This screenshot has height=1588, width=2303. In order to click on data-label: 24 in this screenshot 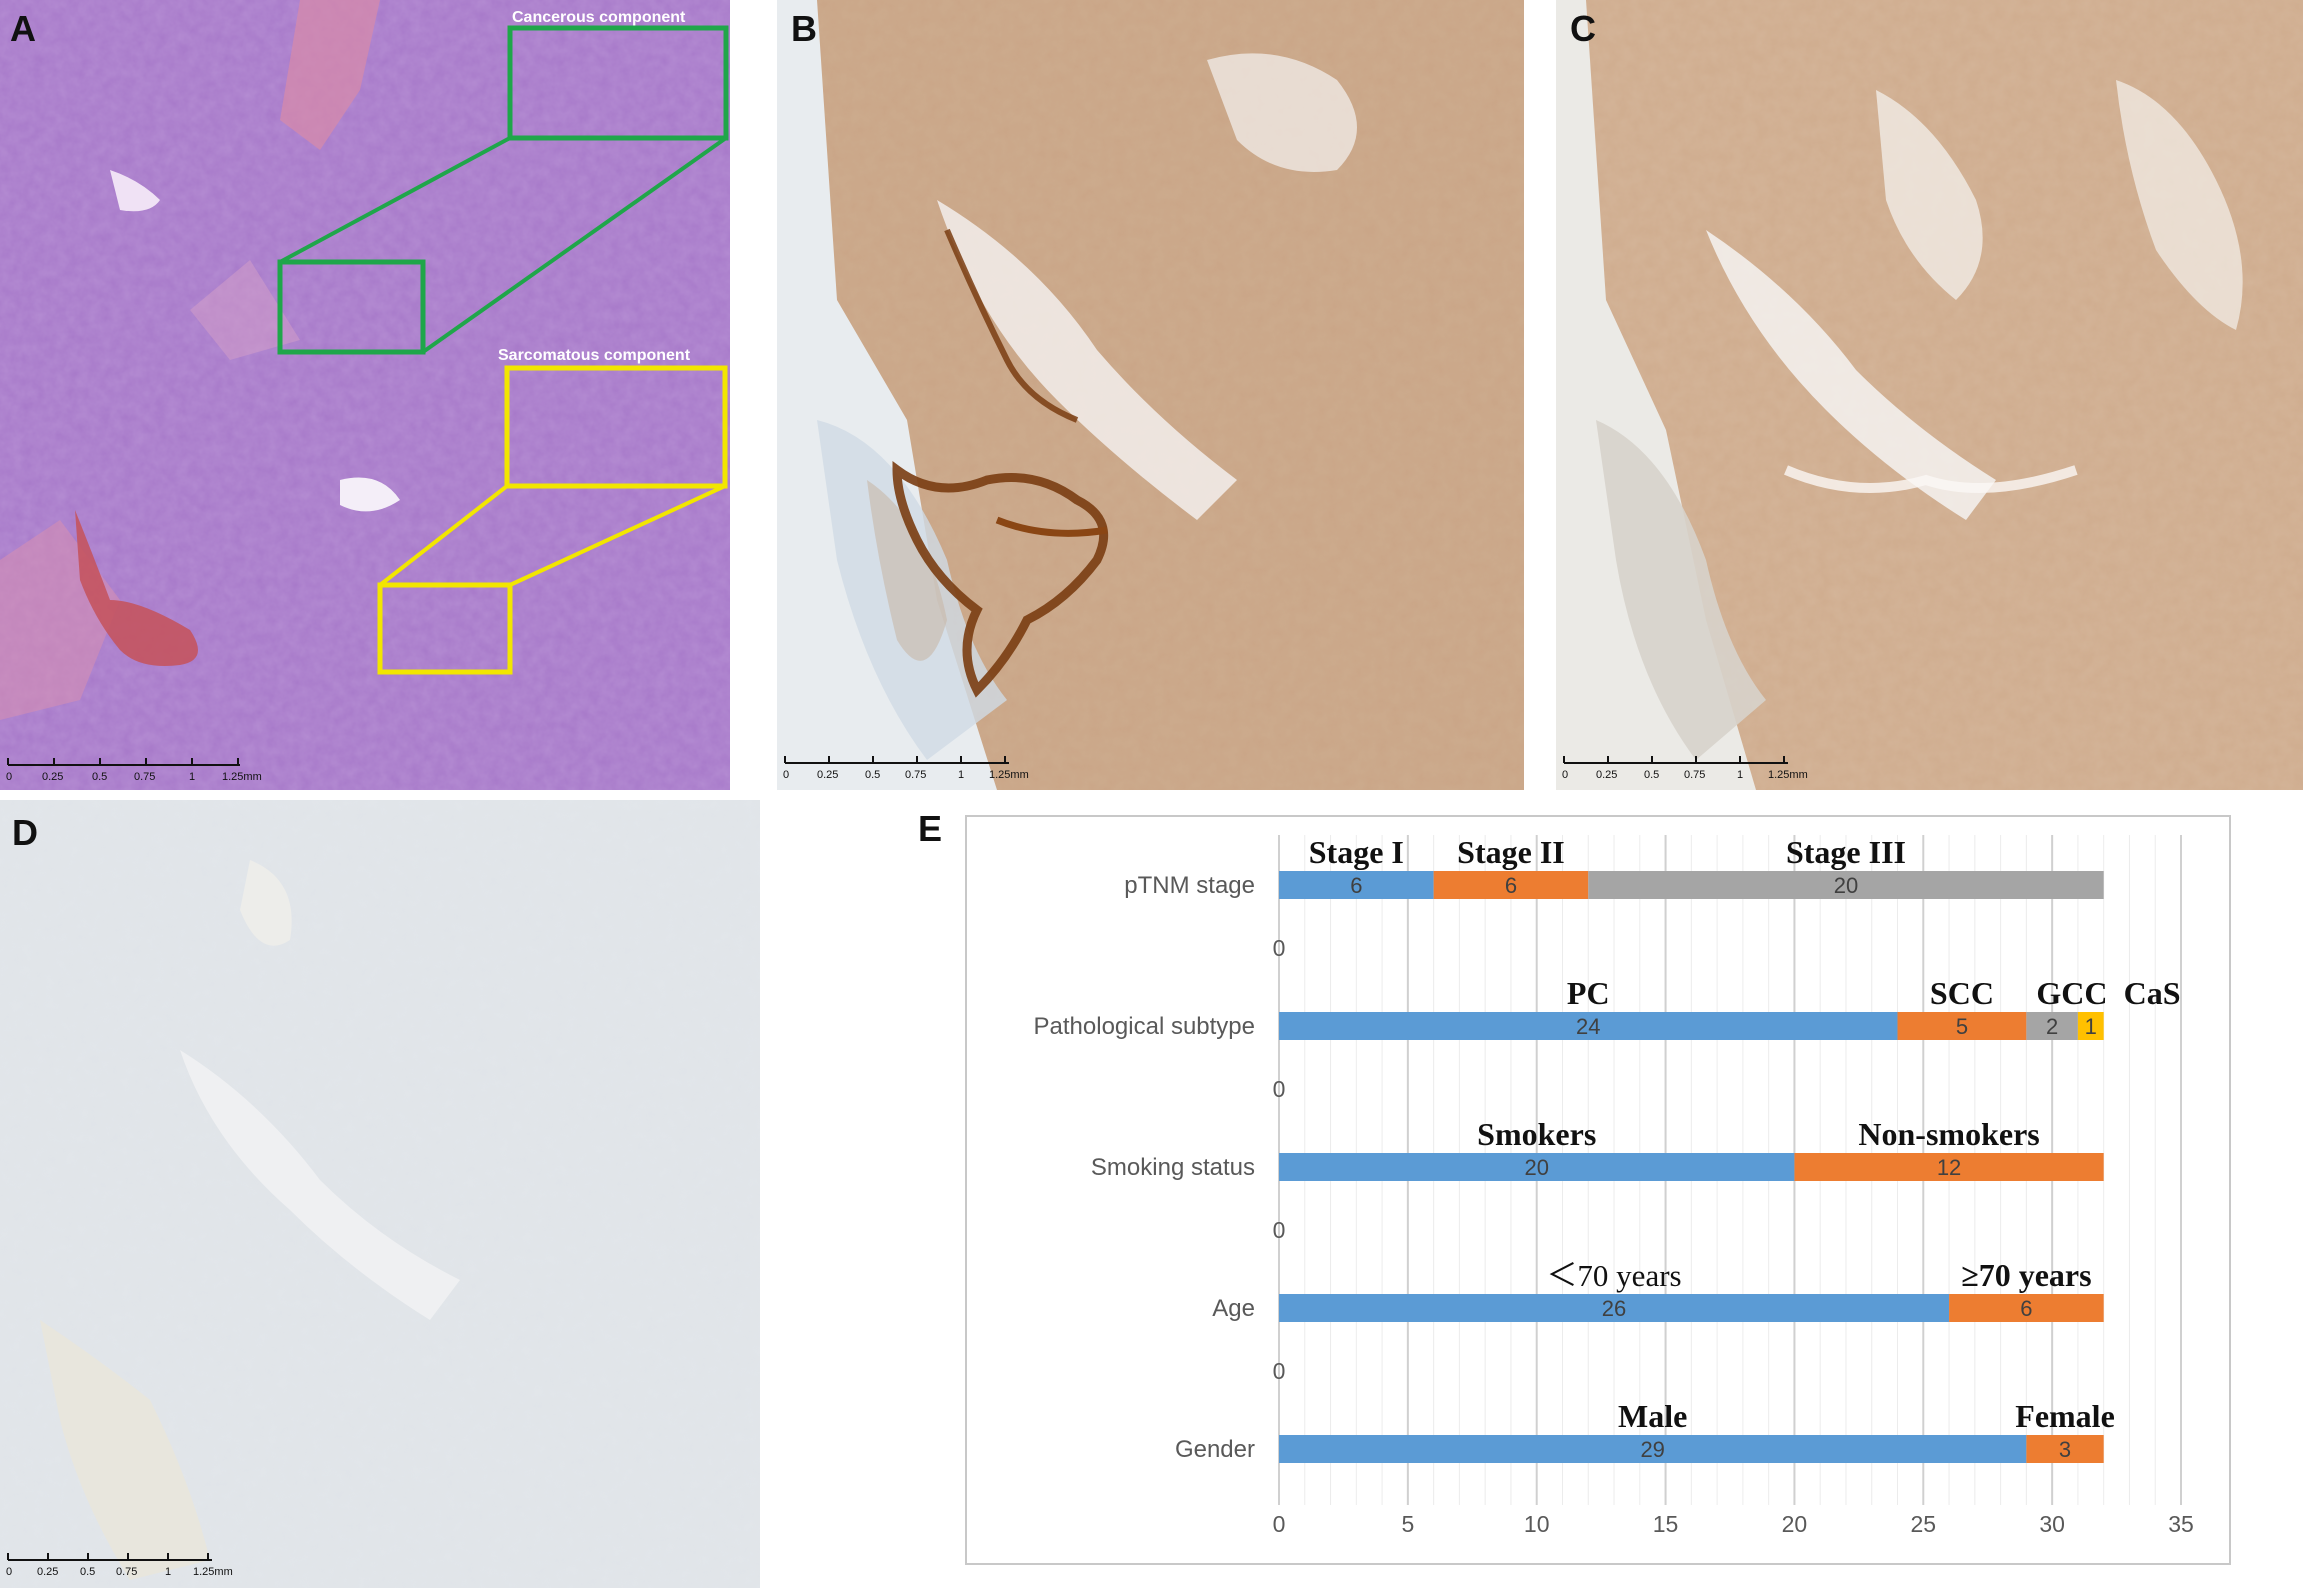, I will do `click(1588, 1026)`.